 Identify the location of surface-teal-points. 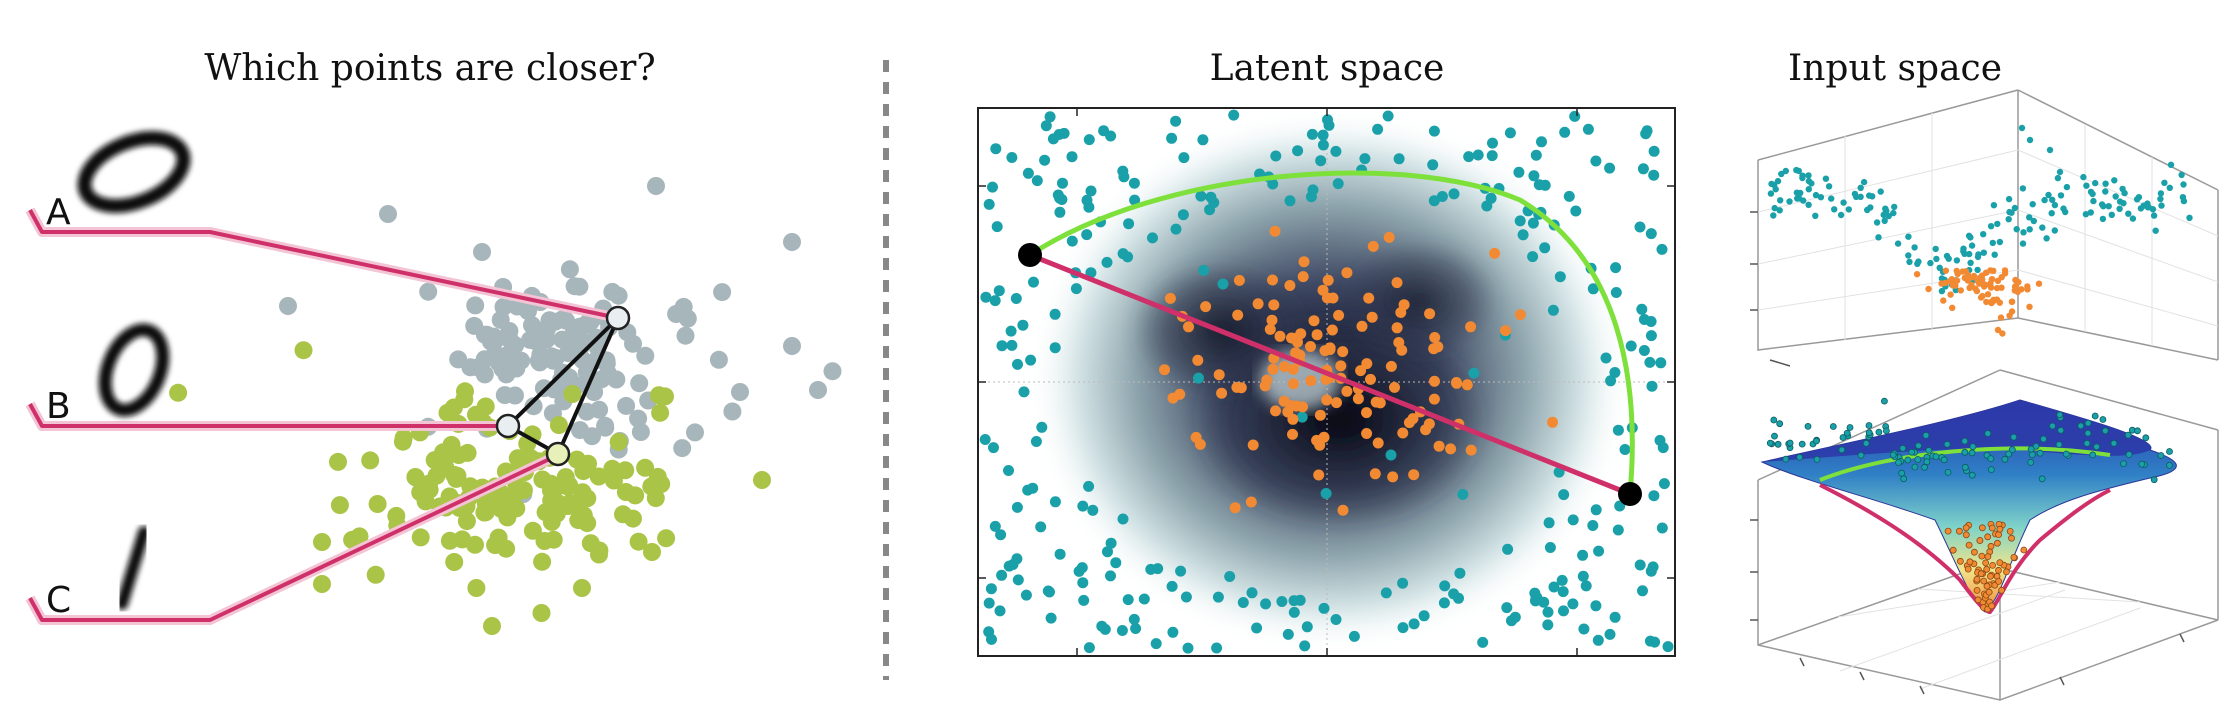
(1969, 440).